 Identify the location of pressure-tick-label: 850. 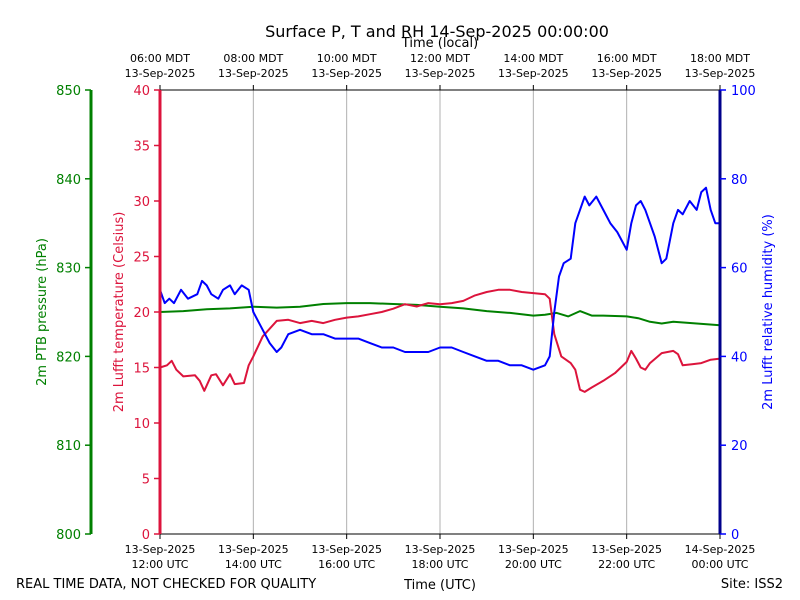
(68, 91).